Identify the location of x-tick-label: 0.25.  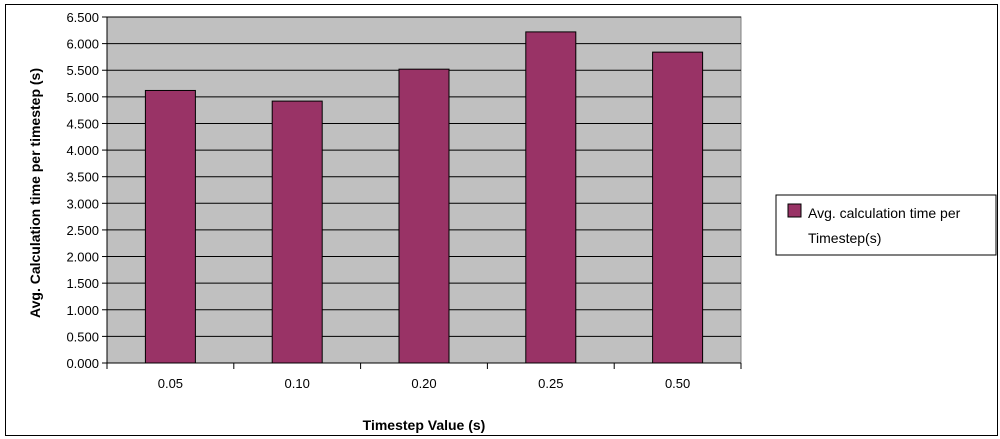
(550, 383).